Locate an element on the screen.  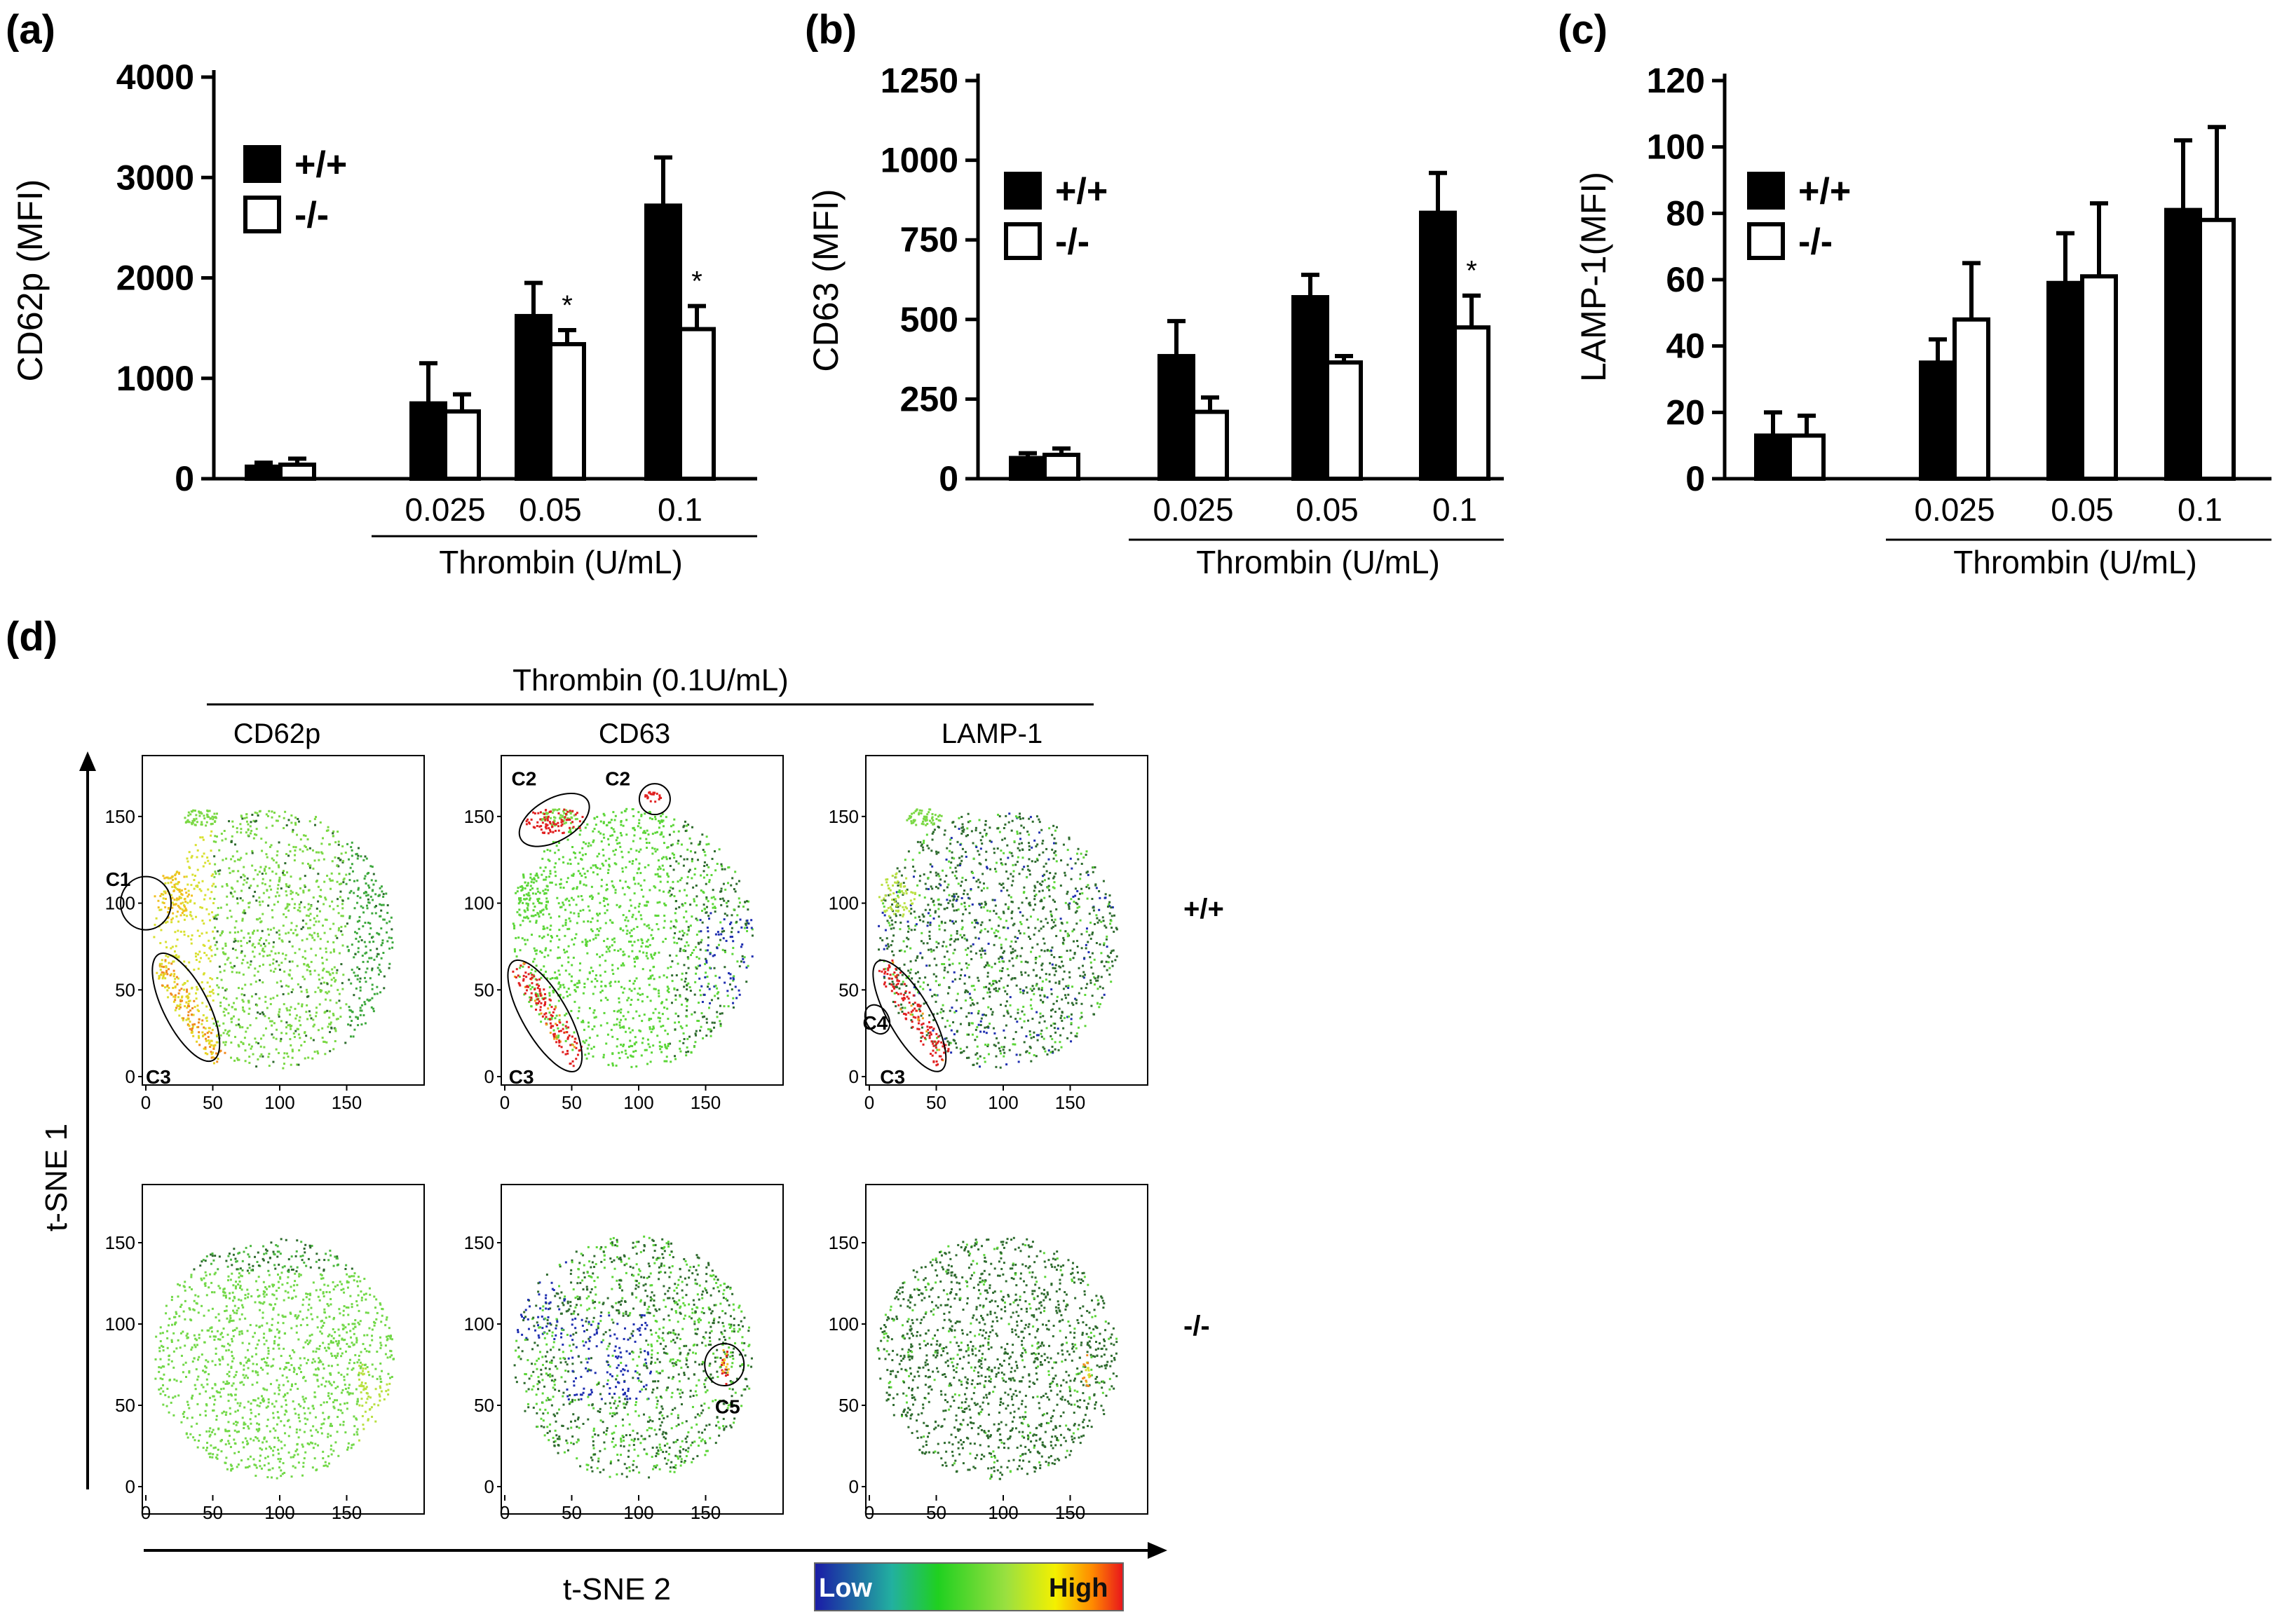
cluster-c1-outline is located at coordinates (146, 903).